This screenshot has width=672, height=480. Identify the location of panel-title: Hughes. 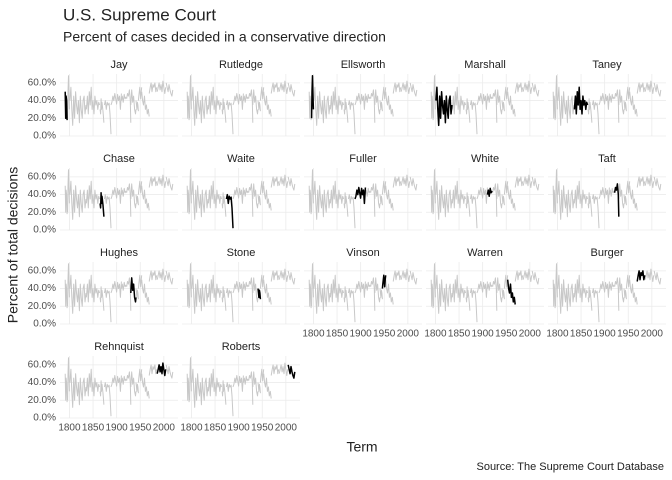
(119, 253).